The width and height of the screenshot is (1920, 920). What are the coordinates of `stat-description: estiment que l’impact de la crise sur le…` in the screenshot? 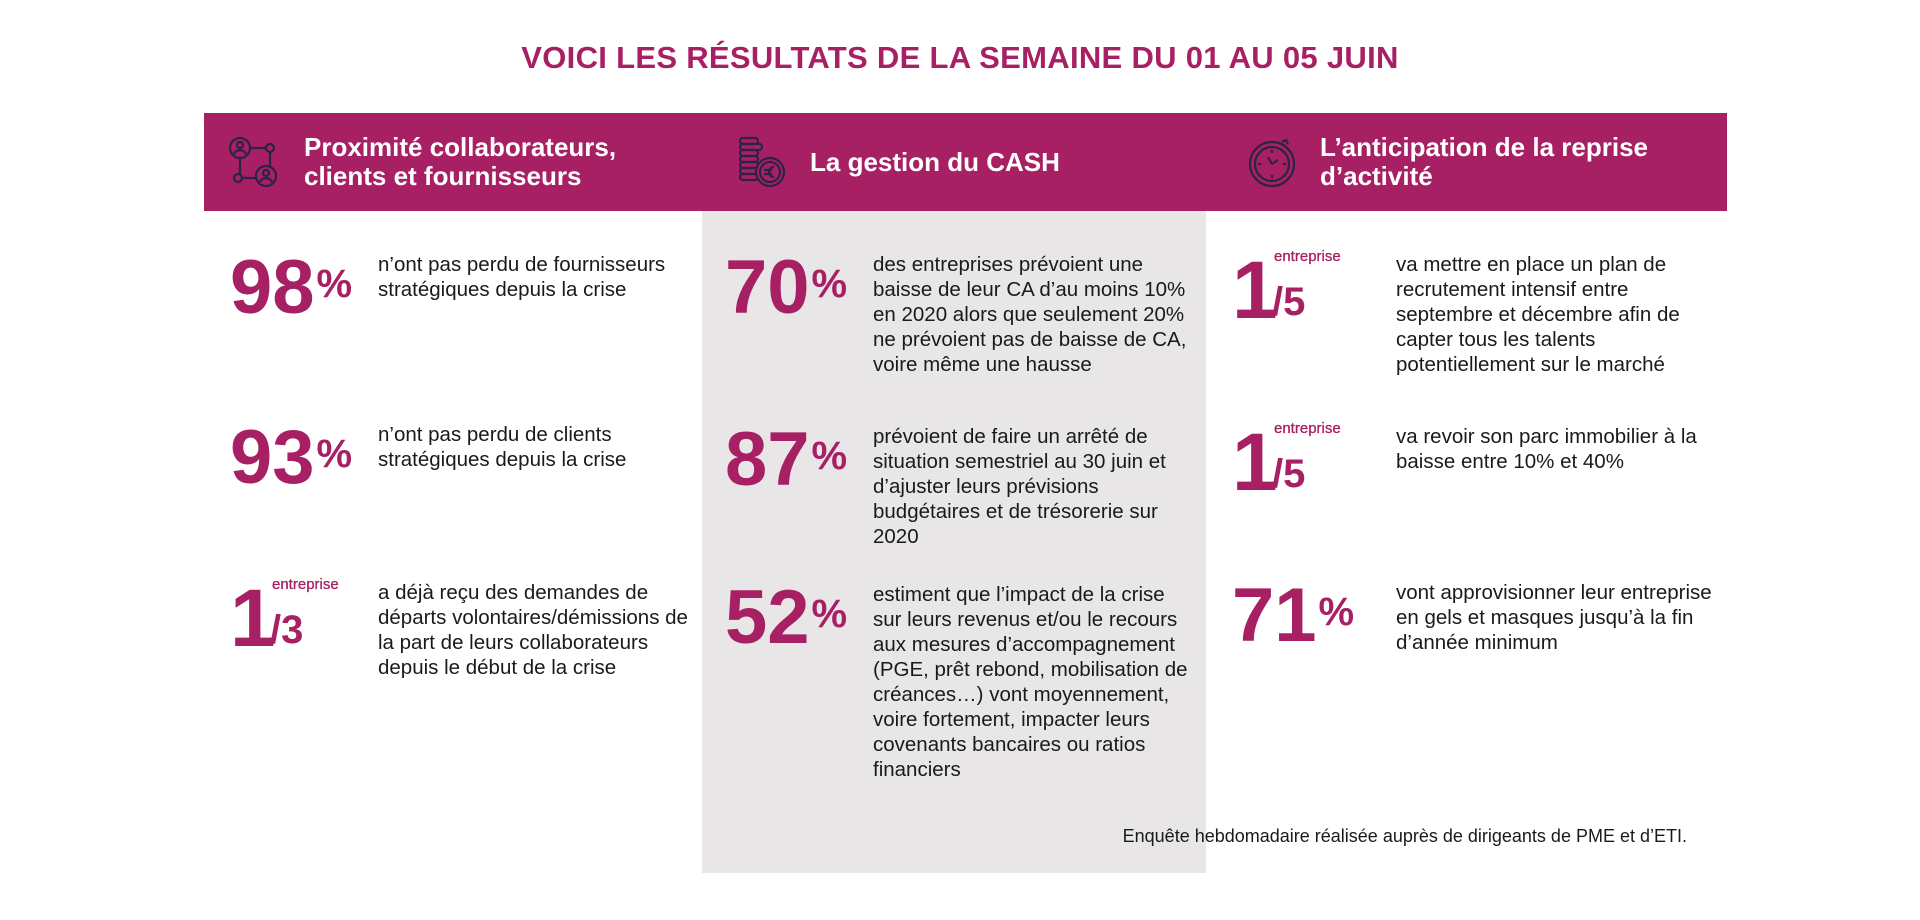 It's located at (1030, 682).